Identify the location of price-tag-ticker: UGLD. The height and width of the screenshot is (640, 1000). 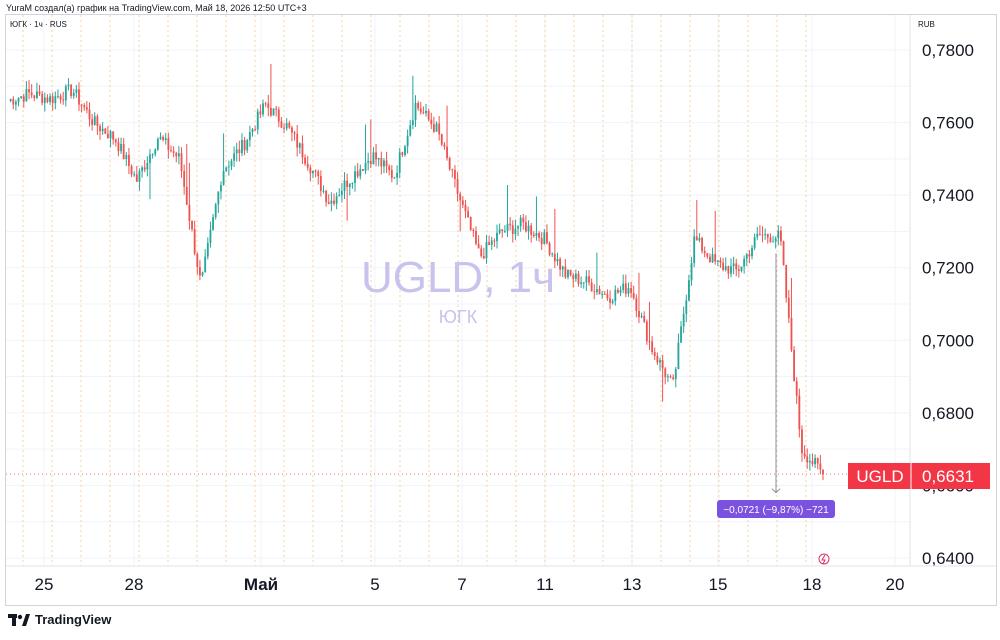
(879, 476).